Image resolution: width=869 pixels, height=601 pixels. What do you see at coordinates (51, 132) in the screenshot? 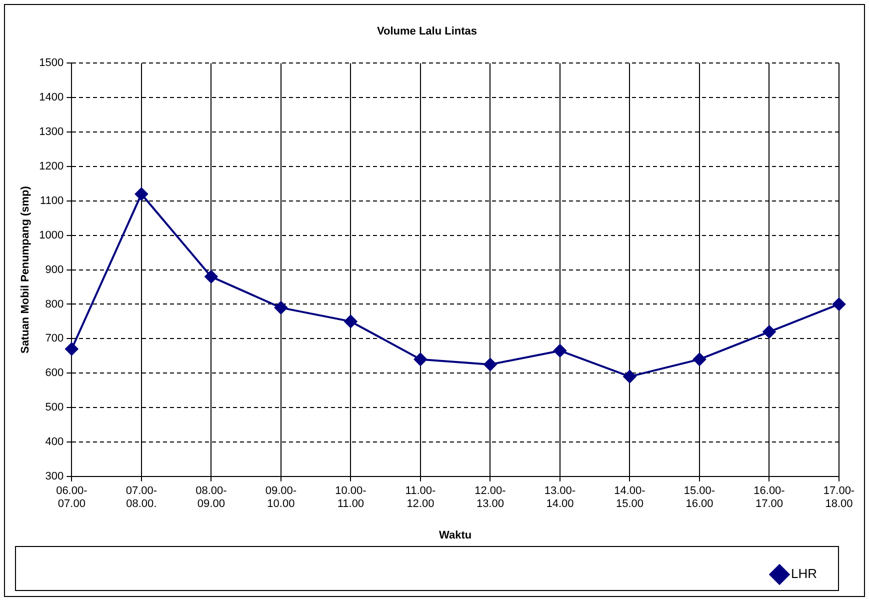
I see `y-tick-label: 1300` at bounding box center [51, 132].